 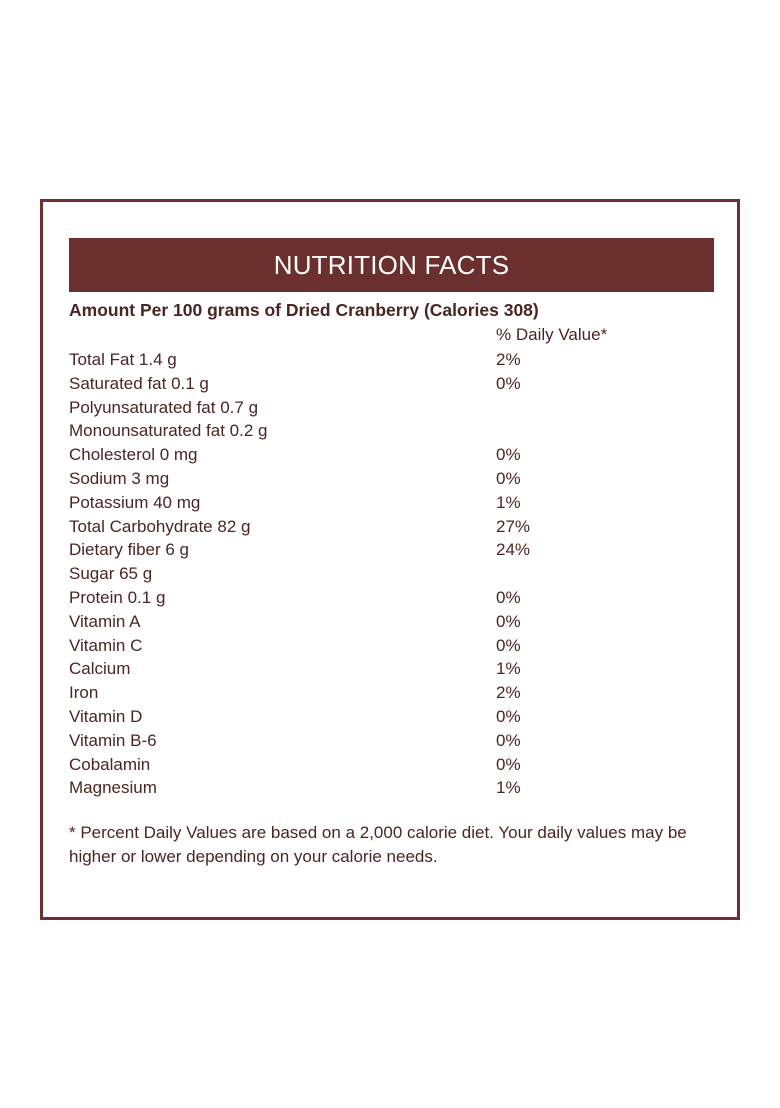 I want to click on nutrient-label: Sodium 3 mg, so click(x=119, y=478).